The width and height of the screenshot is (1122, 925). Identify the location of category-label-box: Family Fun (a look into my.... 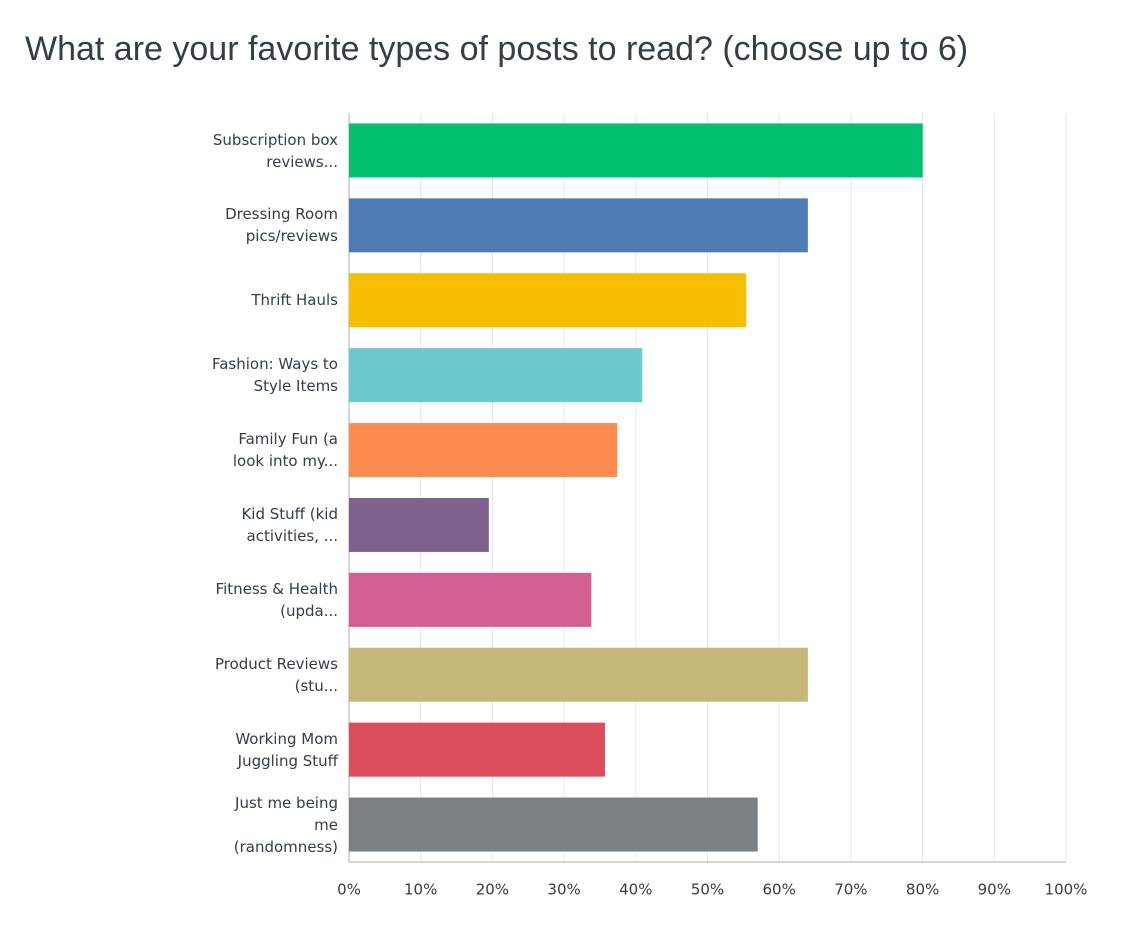
(264, 450).